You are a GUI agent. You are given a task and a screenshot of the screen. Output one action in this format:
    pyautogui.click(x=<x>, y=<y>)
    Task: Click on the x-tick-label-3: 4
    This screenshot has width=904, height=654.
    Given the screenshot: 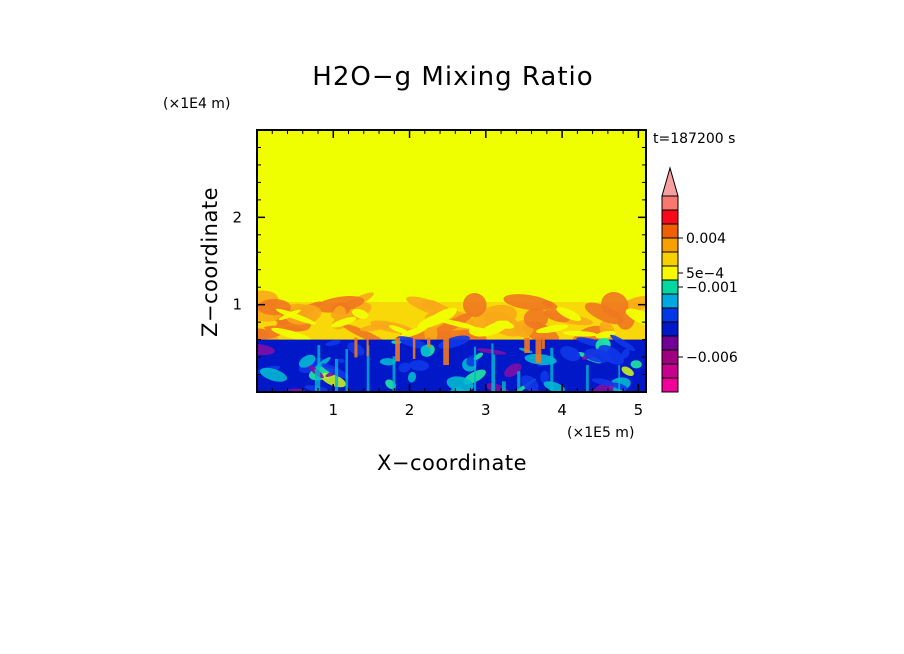 What is the action you would take?
    pyautogui.click(x=562, y=410)
    